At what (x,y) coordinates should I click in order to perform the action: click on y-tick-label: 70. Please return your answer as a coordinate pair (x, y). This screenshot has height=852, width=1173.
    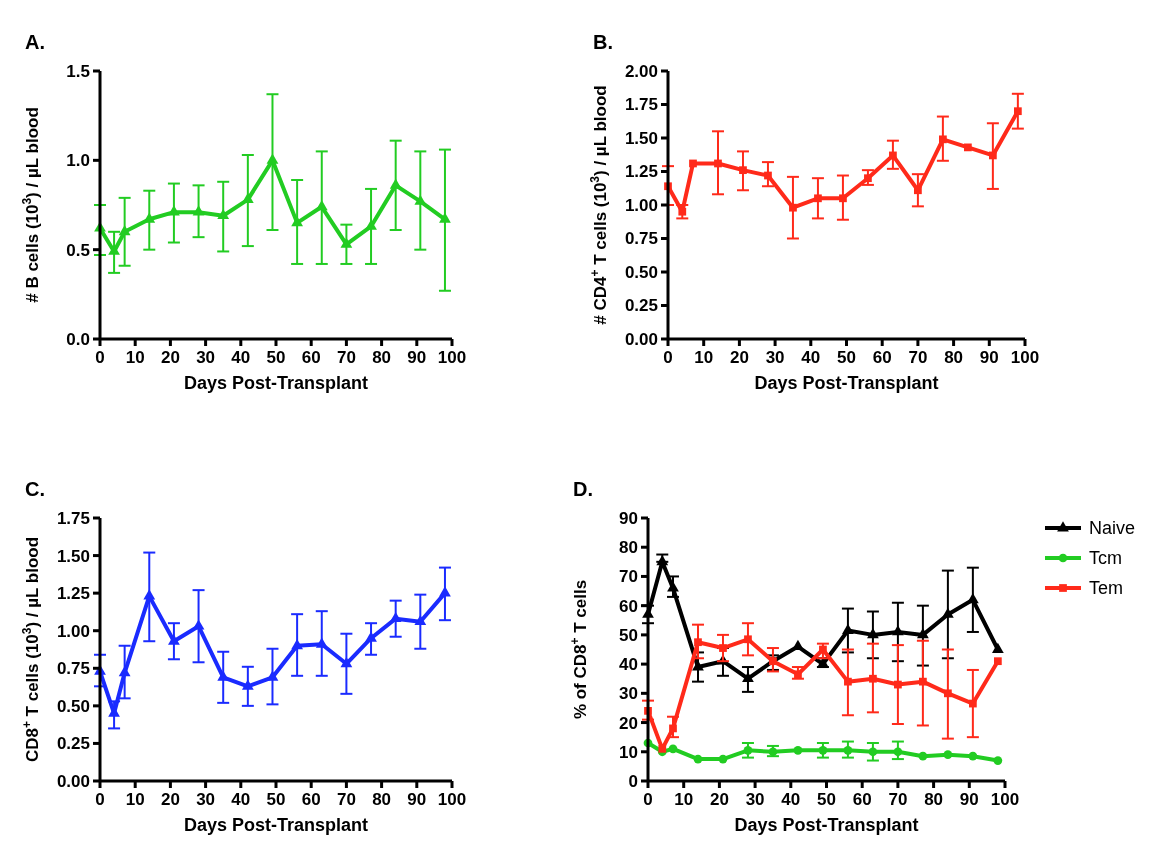
    Looking at the image, I should click on (628, 577).